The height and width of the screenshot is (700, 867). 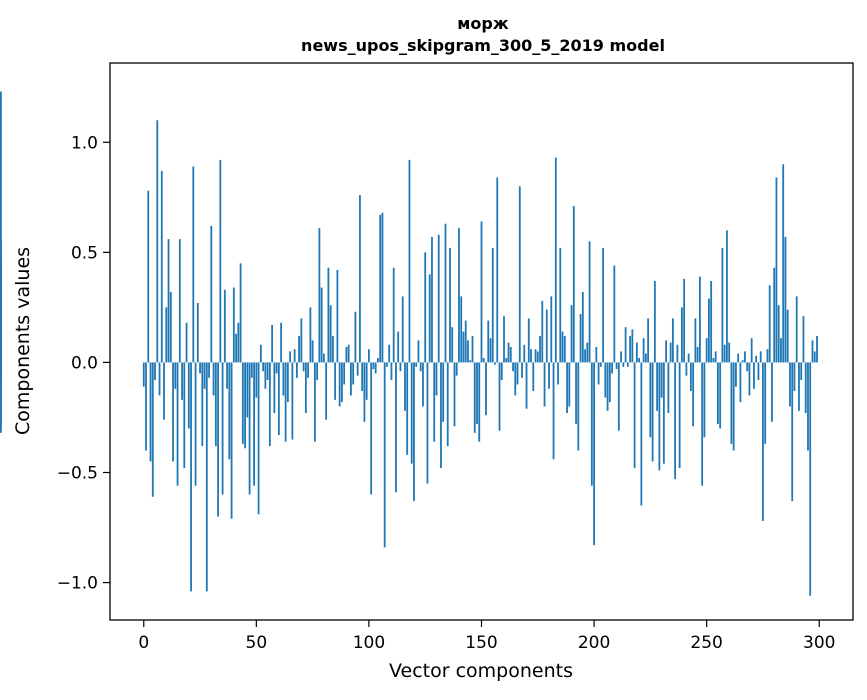 What do you see at coordinates (483, 45) in the screenshot?
I see `chart-subtitle: news_upos_skipgram_300_5_2019 model` at bounding box center [483, 45].